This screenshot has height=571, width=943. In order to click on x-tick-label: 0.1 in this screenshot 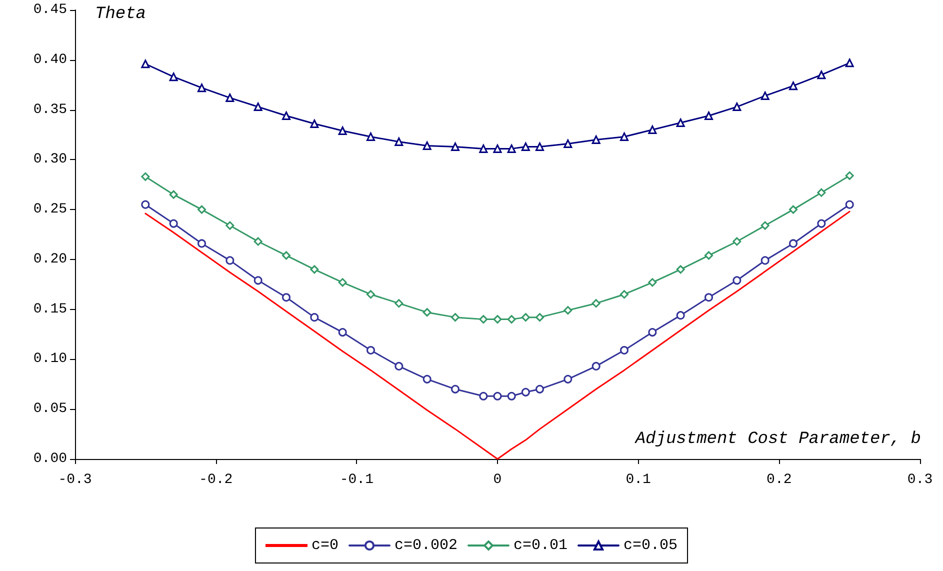, I will do `click(638, 480)`.